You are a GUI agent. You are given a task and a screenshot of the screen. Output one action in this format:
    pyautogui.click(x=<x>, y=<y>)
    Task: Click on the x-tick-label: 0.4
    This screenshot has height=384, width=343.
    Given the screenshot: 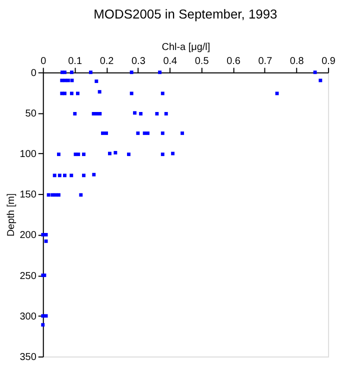 What is the action you would take?
    pyautogui.click(x=170, y=61)
    